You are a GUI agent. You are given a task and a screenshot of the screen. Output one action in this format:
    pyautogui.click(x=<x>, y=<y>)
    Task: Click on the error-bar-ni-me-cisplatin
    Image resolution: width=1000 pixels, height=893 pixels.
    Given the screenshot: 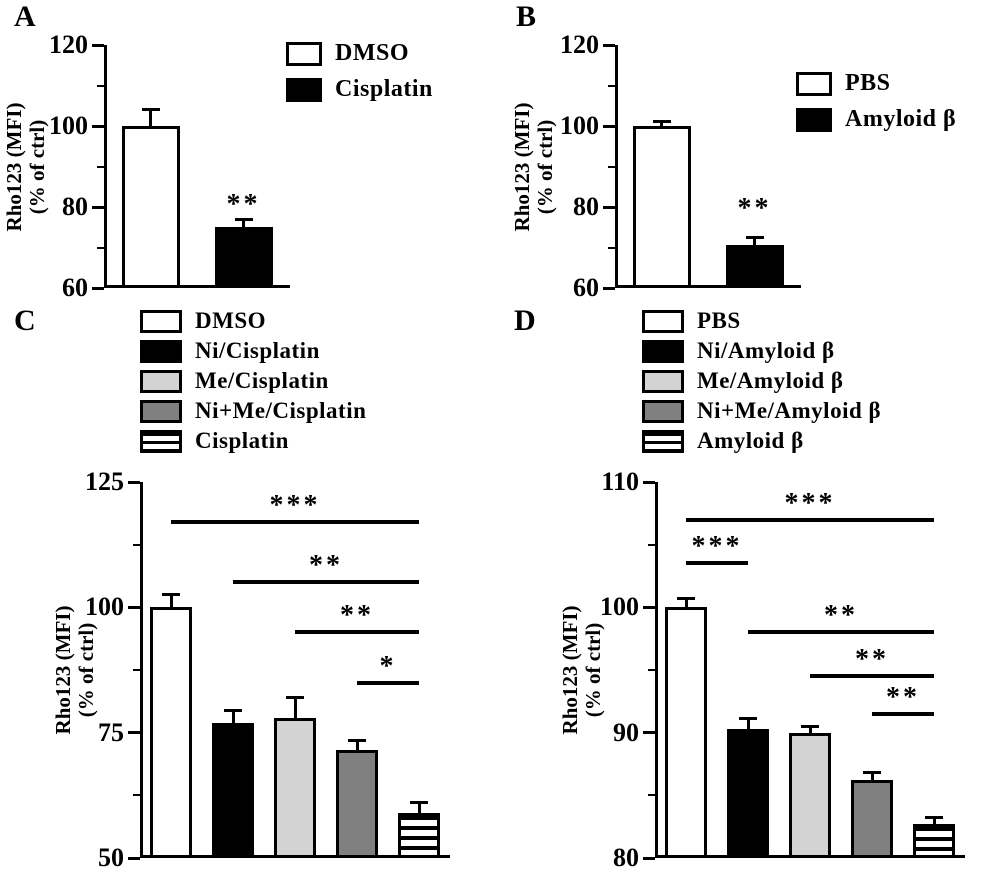 What is the action you would take?
    pyautogui.click(x=357, y=745)
    